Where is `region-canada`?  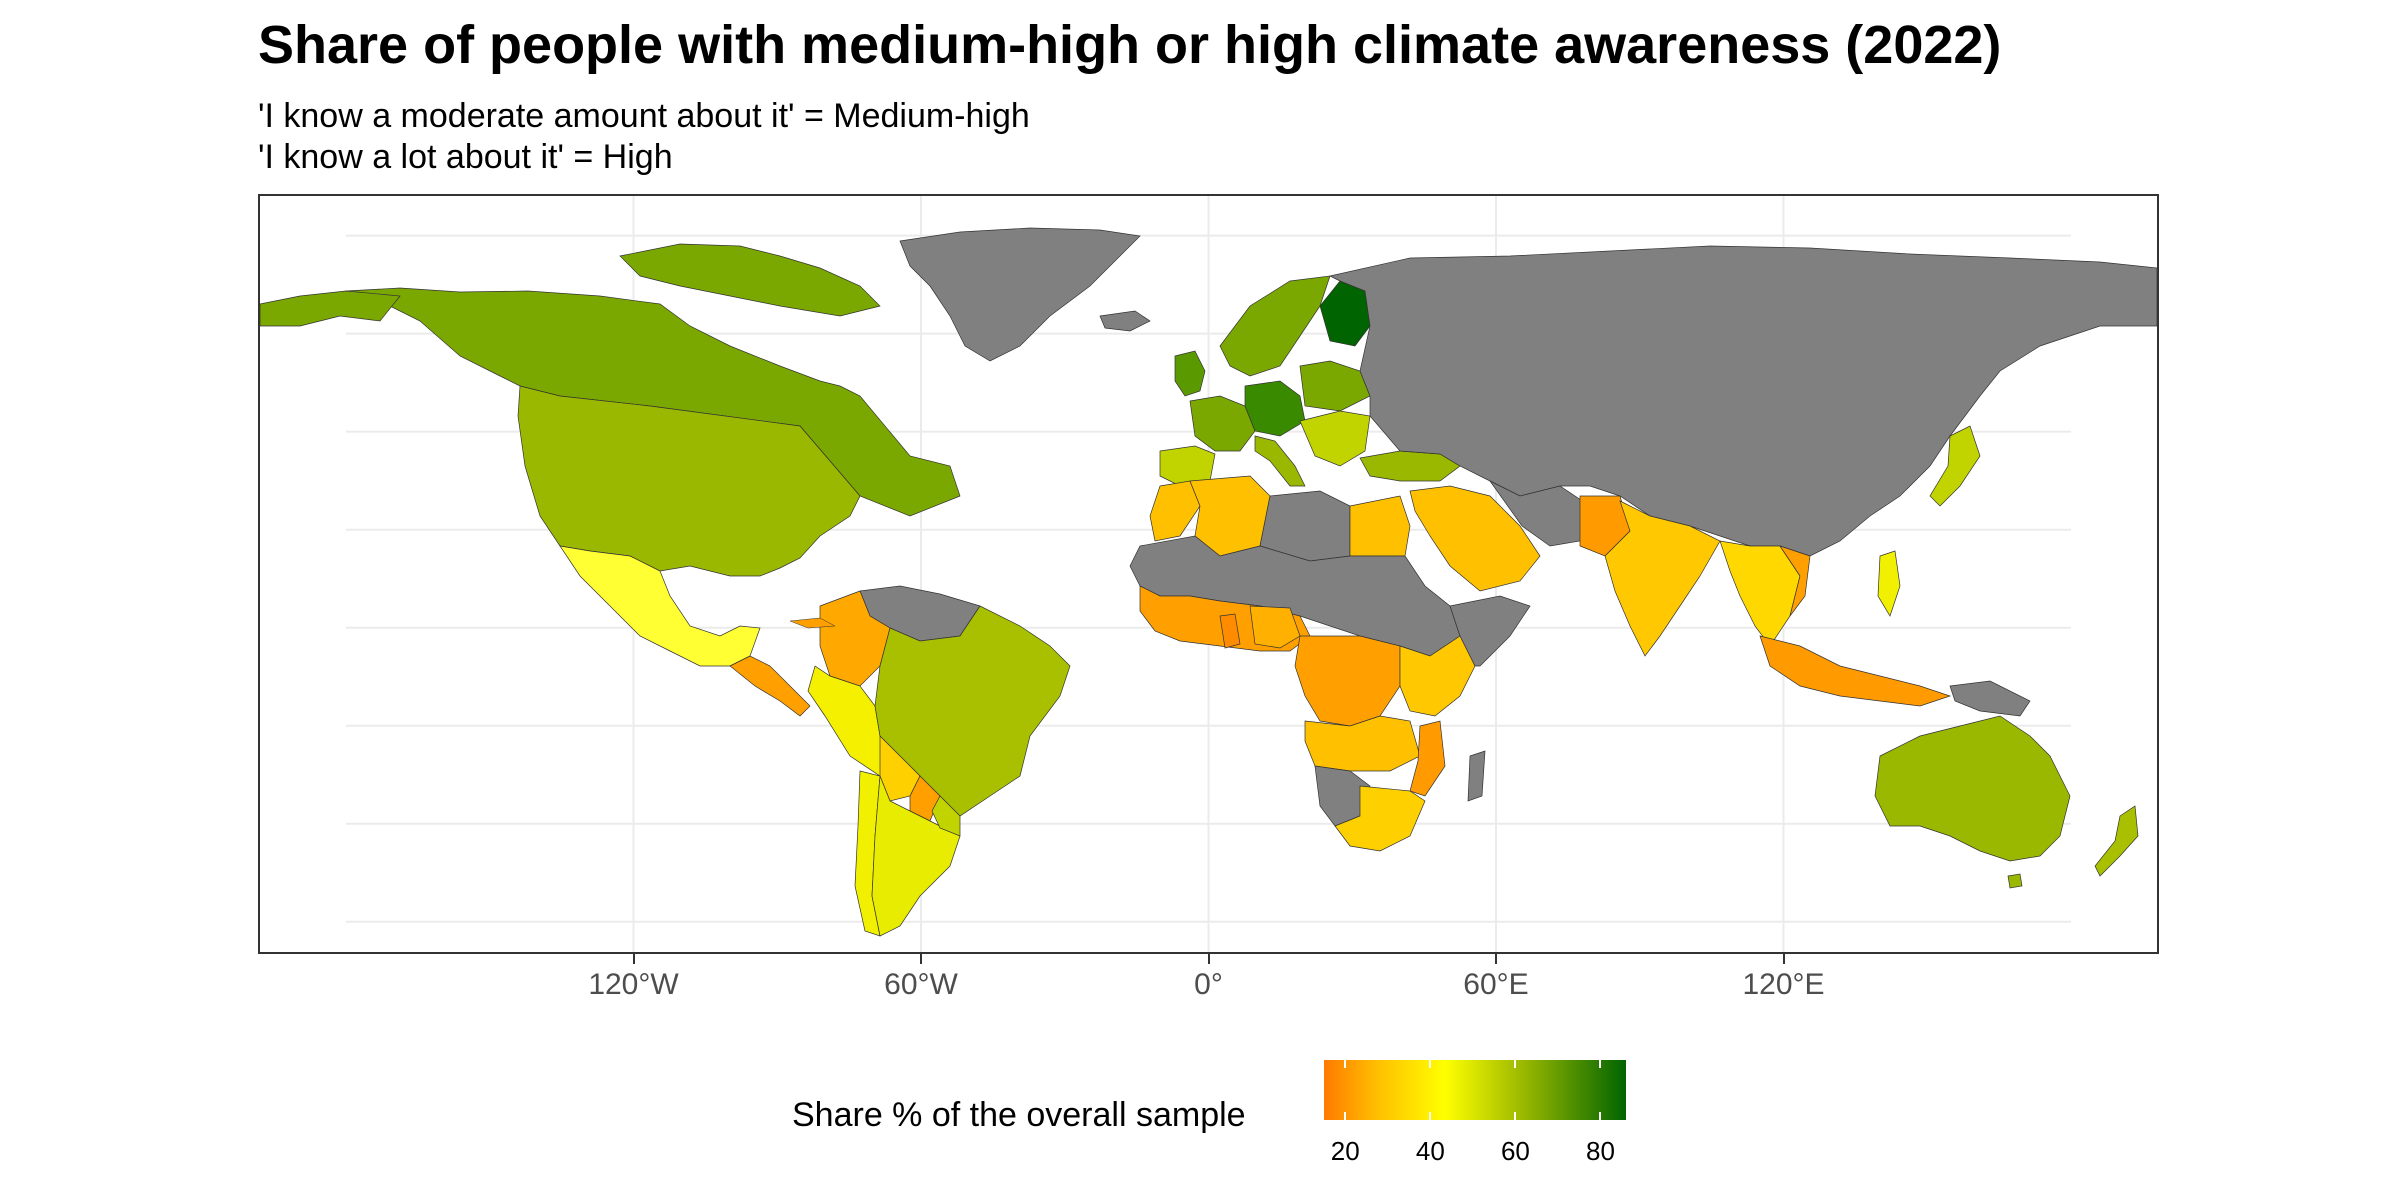
region-canada is located at coordinates (653, 402).